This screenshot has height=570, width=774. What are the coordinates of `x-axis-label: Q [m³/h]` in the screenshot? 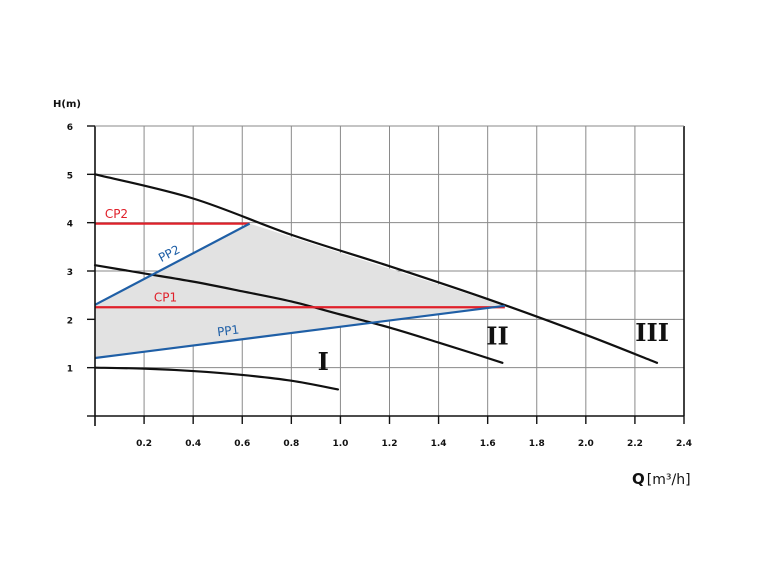 It's located at (661, 479).